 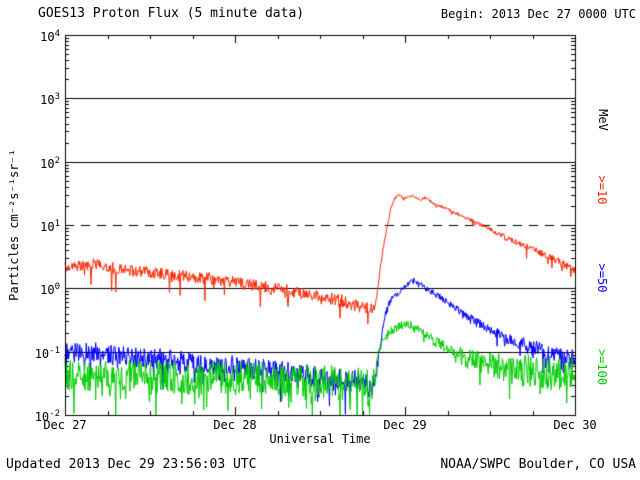 I want to click on right-axis-title: MeV, so click(x=603, y=120).